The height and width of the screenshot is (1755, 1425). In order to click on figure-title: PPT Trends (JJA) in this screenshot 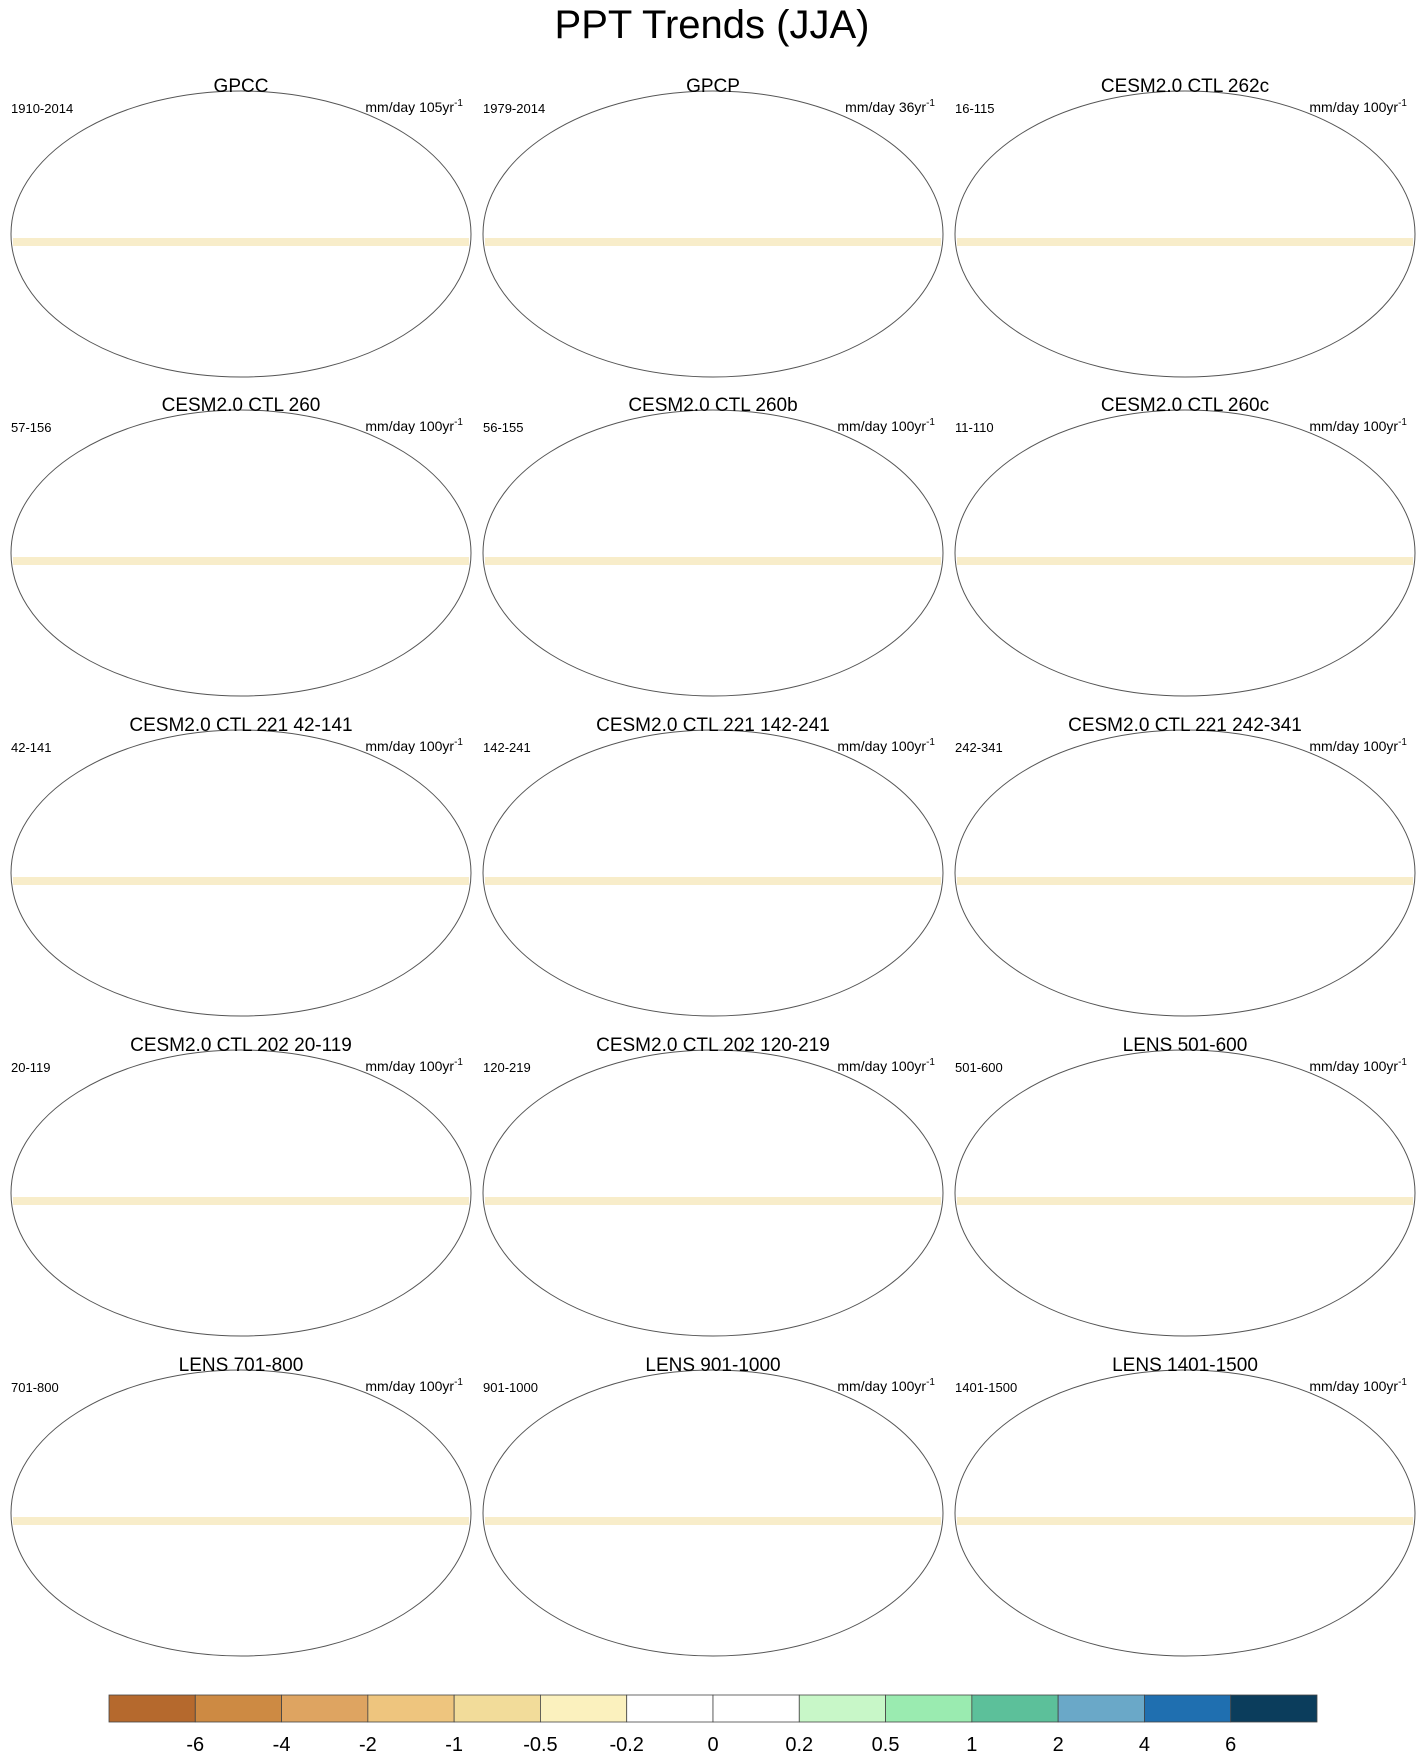, I will do `click(712, 25)`.